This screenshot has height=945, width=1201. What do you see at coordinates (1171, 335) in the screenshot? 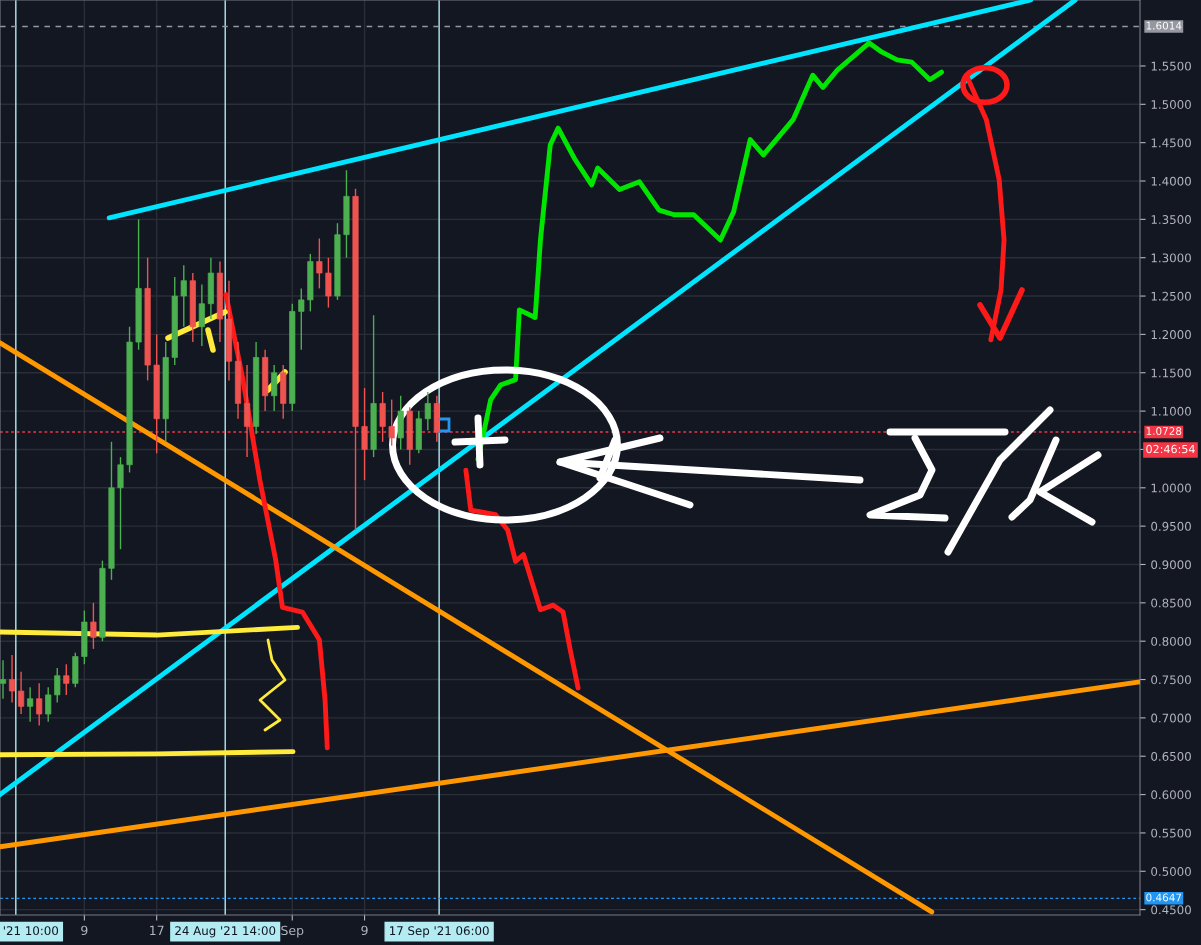
I see `y-tick-label: 1.2000` at bounding box center [1171, 335].